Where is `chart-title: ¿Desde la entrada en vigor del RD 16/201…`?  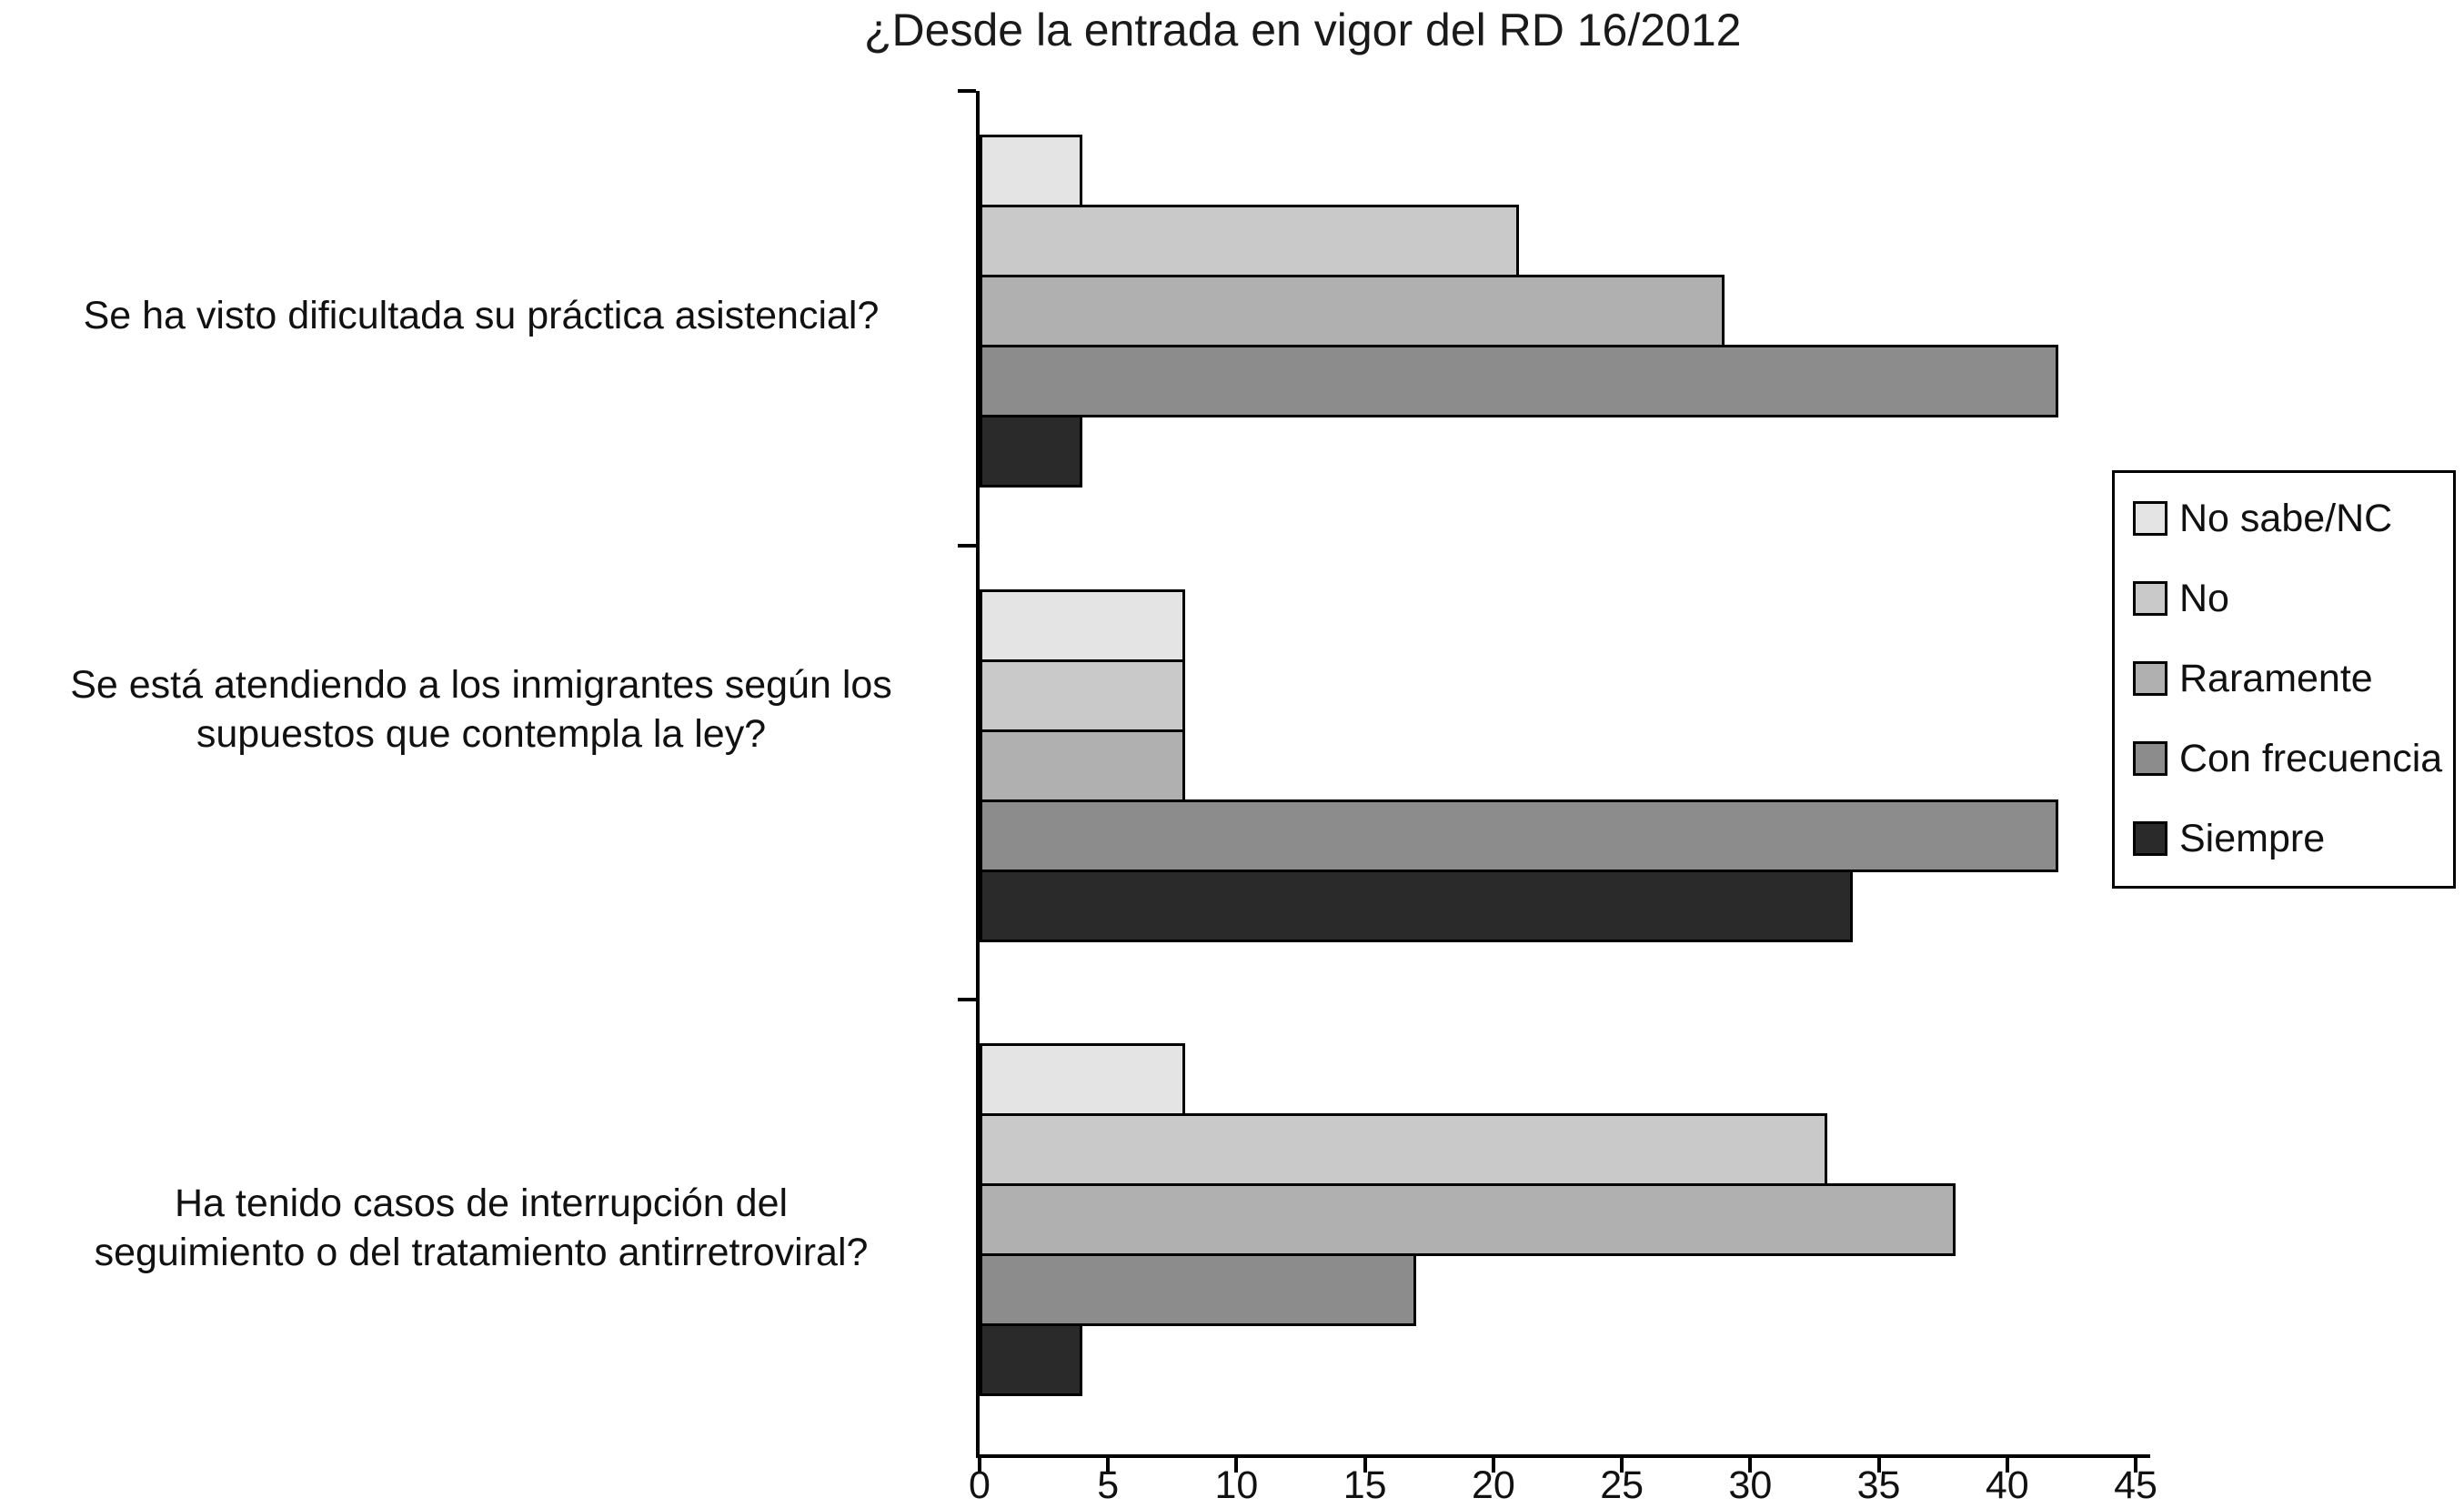 chart-title: ¿Desde la entrada en vigor del RD 16/201… is located at coordinates (1303, 30).